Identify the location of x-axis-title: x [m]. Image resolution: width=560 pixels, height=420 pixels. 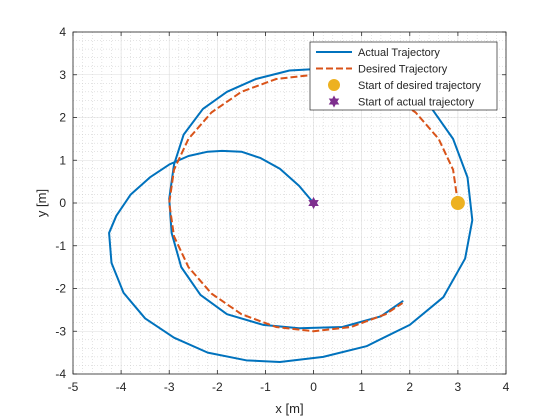
(289, 408).